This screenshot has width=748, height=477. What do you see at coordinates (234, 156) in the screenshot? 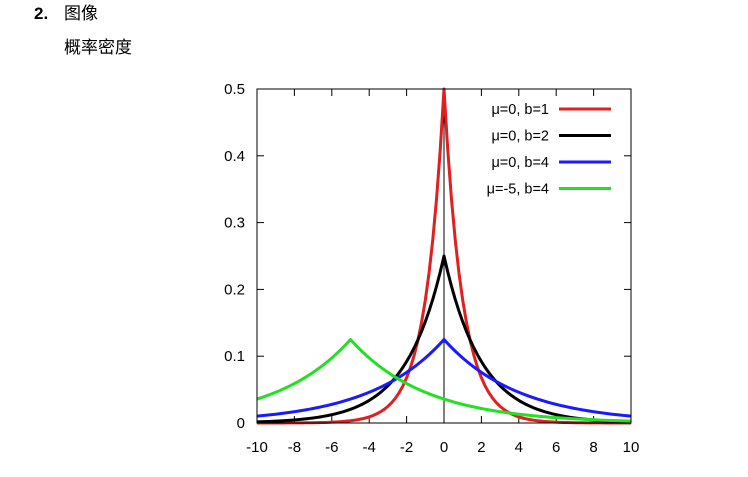
I see `y-tick-label: 0.4` at bounding box center [234, 156].